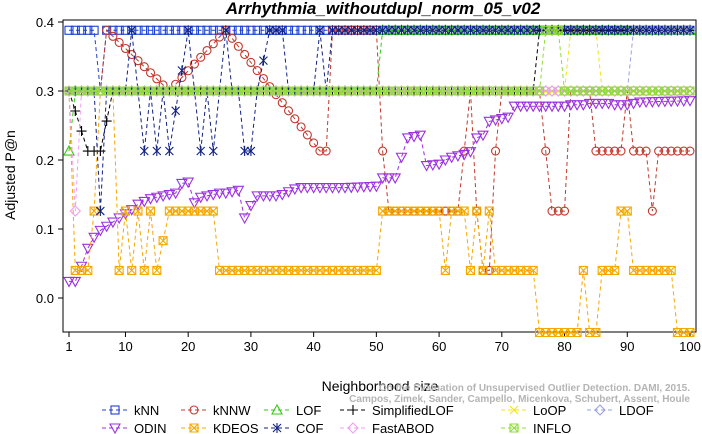 Image resolution: width=702 pixels, height=434 pixels. I want to click on legend-label: INFLO, so click(552, 427).